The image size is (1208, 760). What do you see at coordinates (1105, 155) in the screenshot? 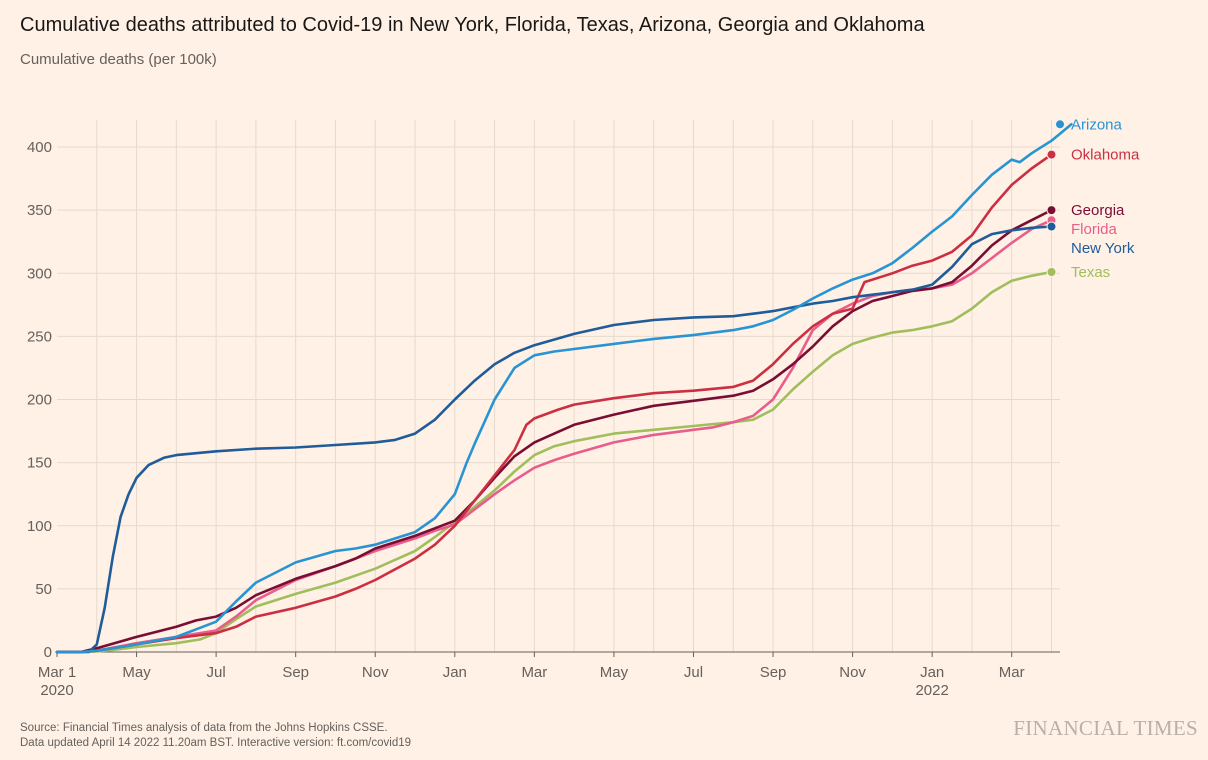
I see `series-label-oklahoma: Oklahoma` at bounding box center [1105, 155].